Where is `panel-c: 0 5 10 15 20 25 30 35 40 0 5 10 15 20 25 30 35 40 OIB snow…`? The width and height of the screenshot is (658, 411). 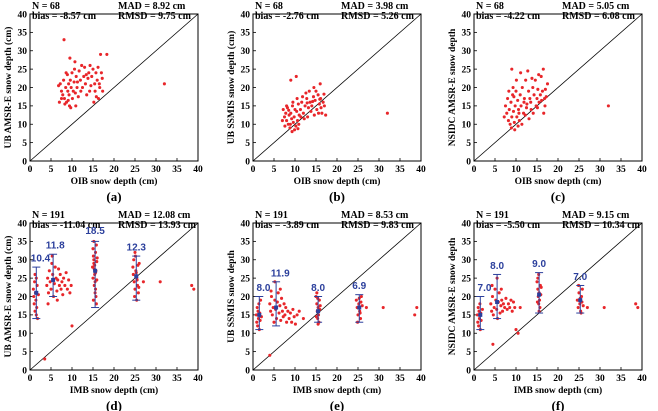
panel-c: 0 5 10 15 20 25 30 35 40 0 5 10 15 20 25 30 35 40 OIB snow… is located at coordinates (547, 102).